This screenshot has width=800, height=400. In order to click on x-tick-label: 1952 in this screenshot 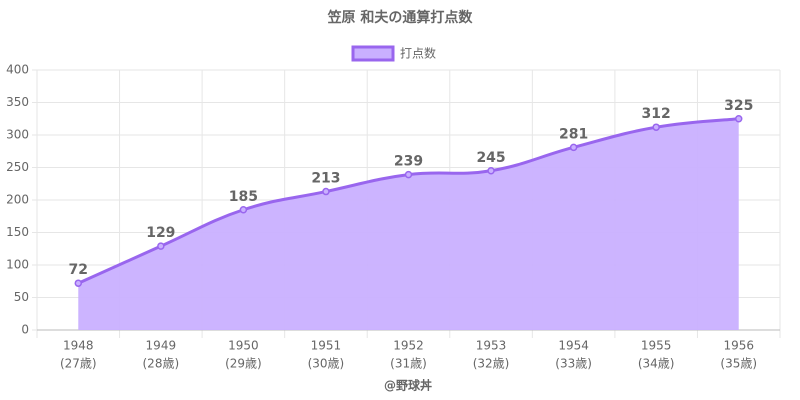, I will do `click(408, 346)`.